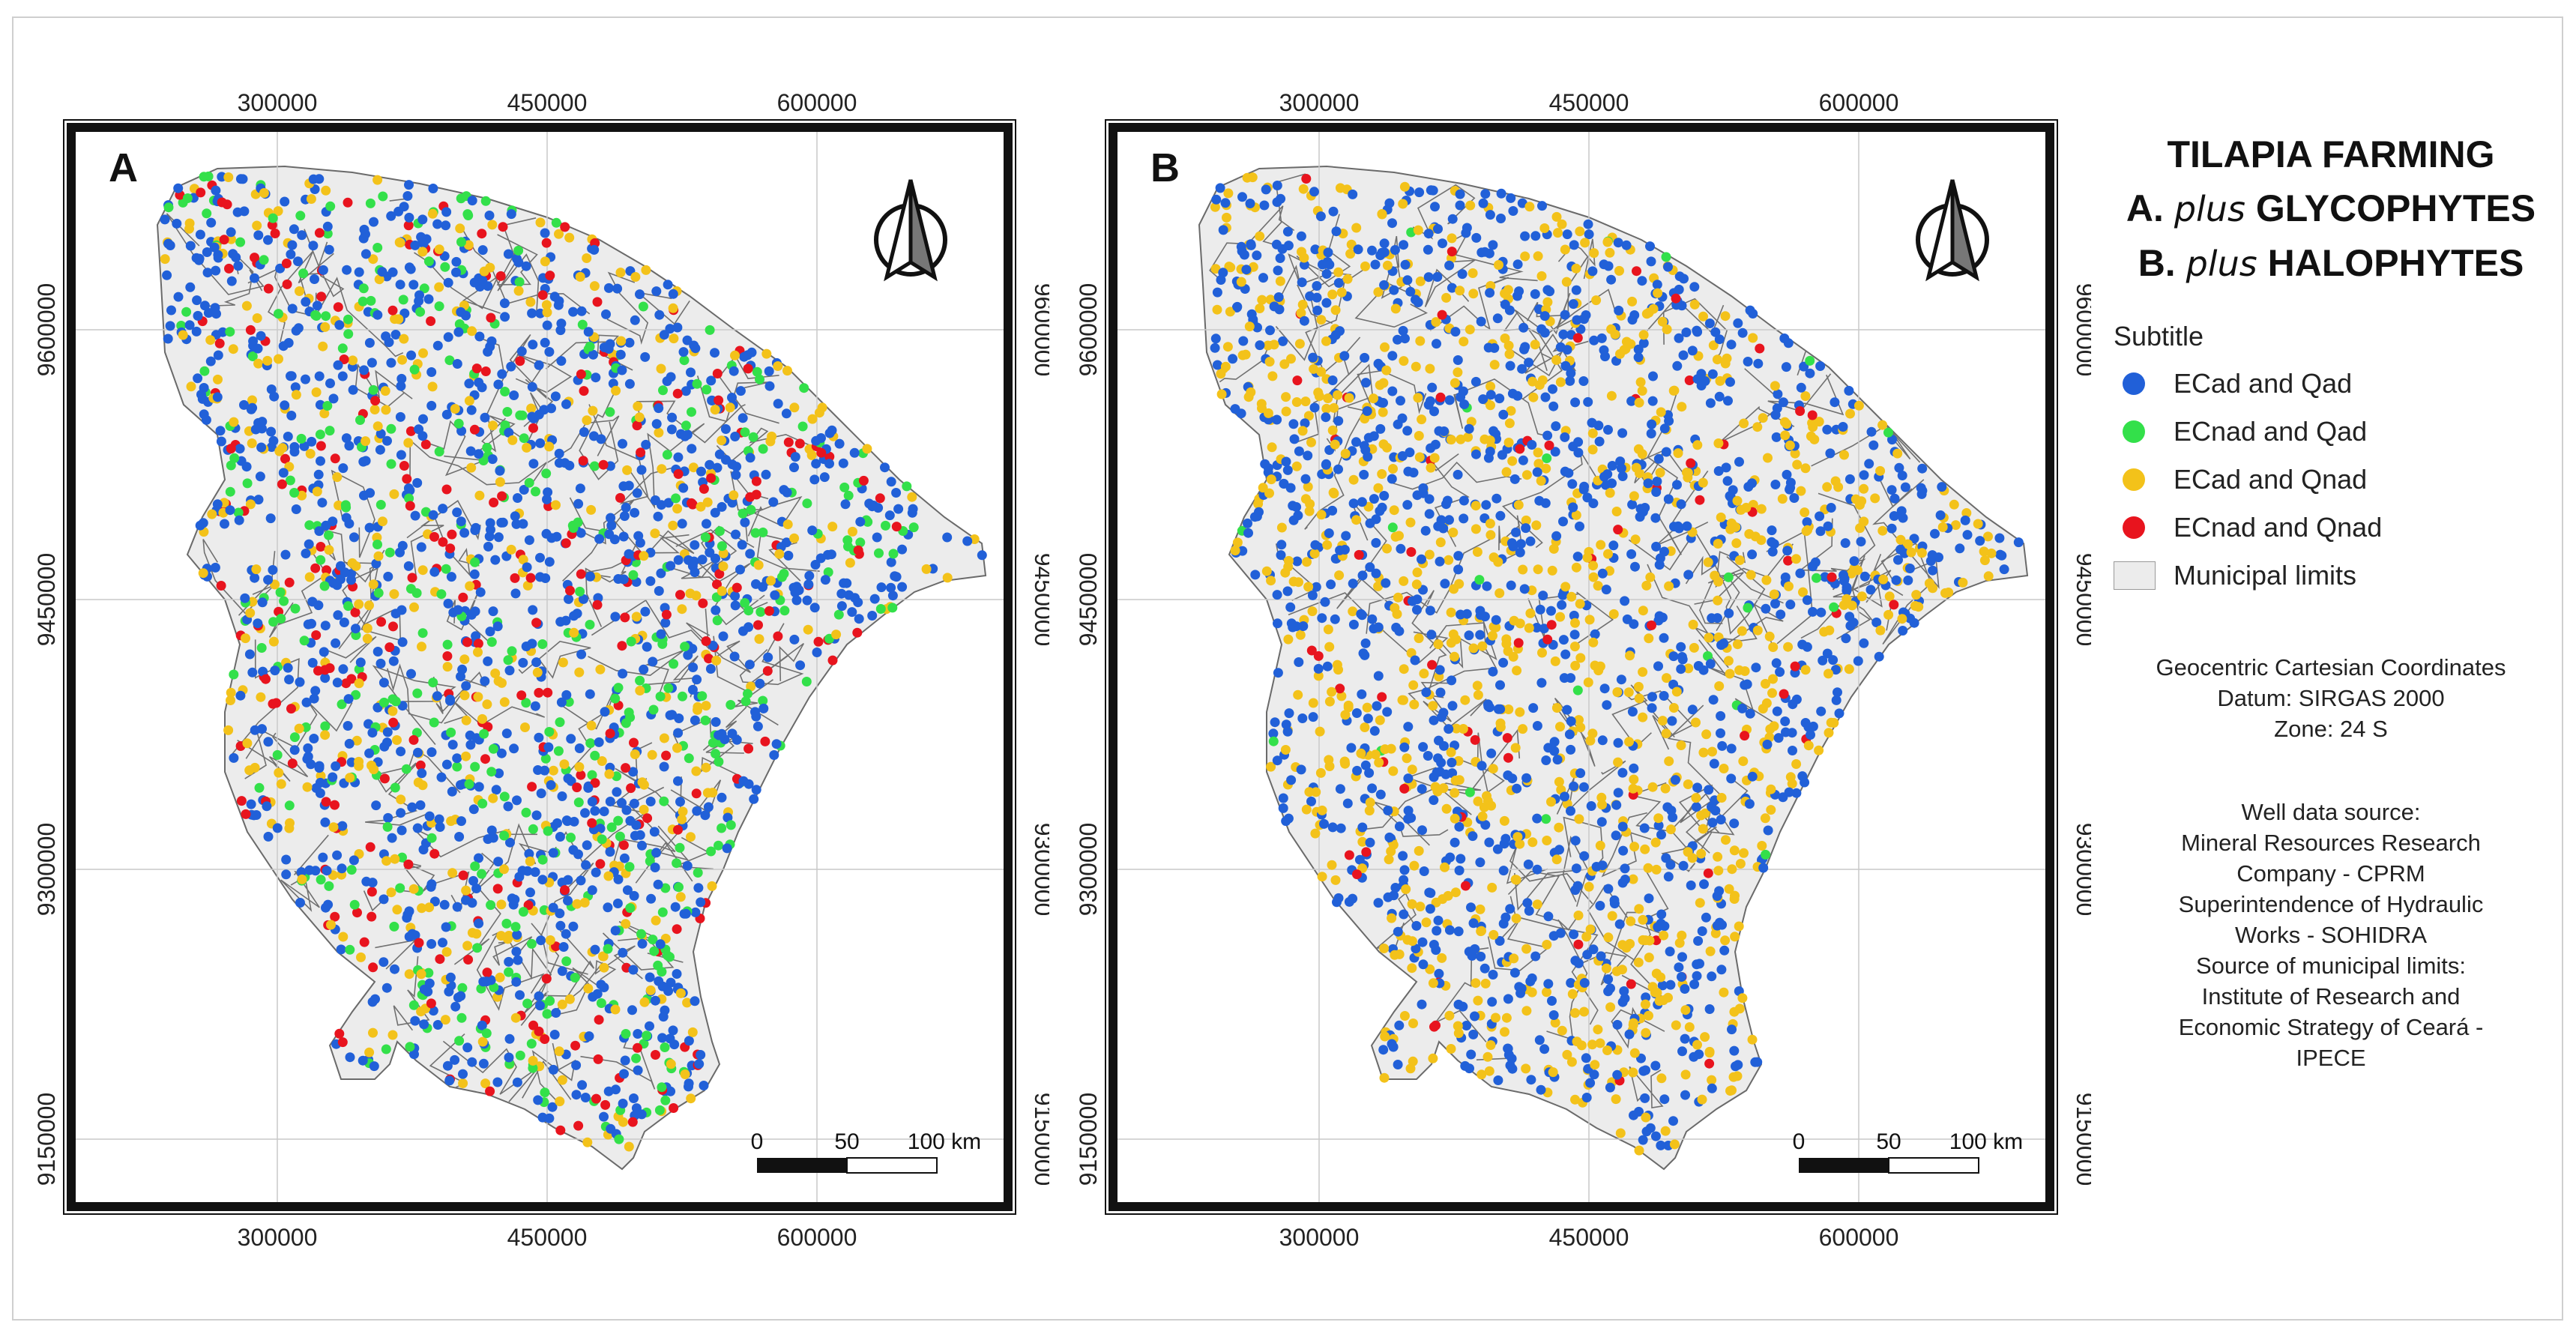 This screenshot has height=1337, width=2576. Describe the element at coordinates (2339, 576) in the screenshot. I see `legend-item-municipal-limits: Municipal limits` at that location.